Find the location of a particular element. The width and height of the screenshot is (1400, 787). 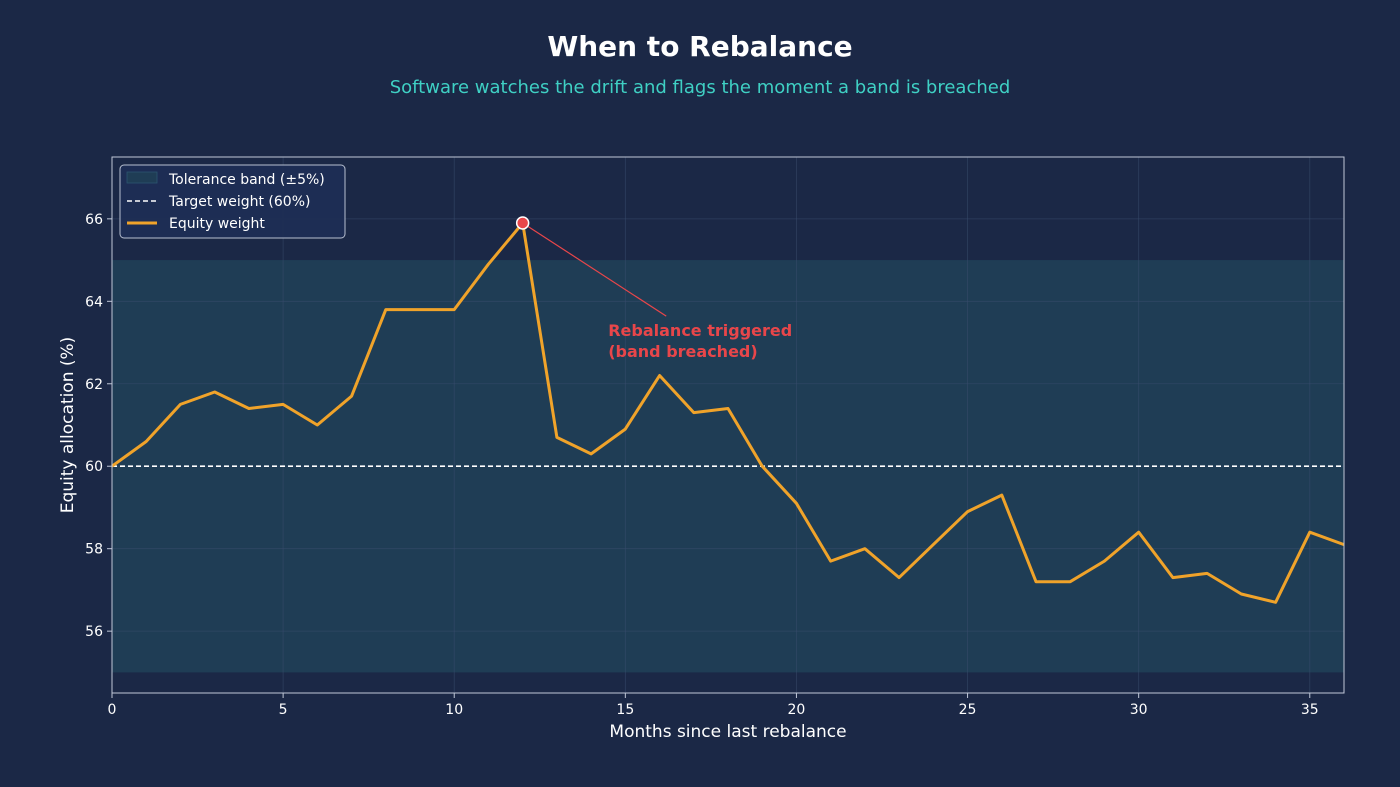

chart-title: When to Rebalance is located at coordinates (700, 46).